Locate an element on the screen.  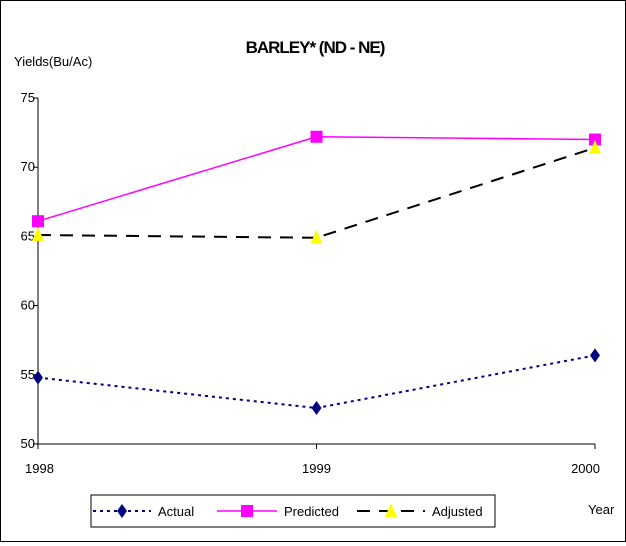
x-tick-label: 1999 is located at coordinates (316, 468).